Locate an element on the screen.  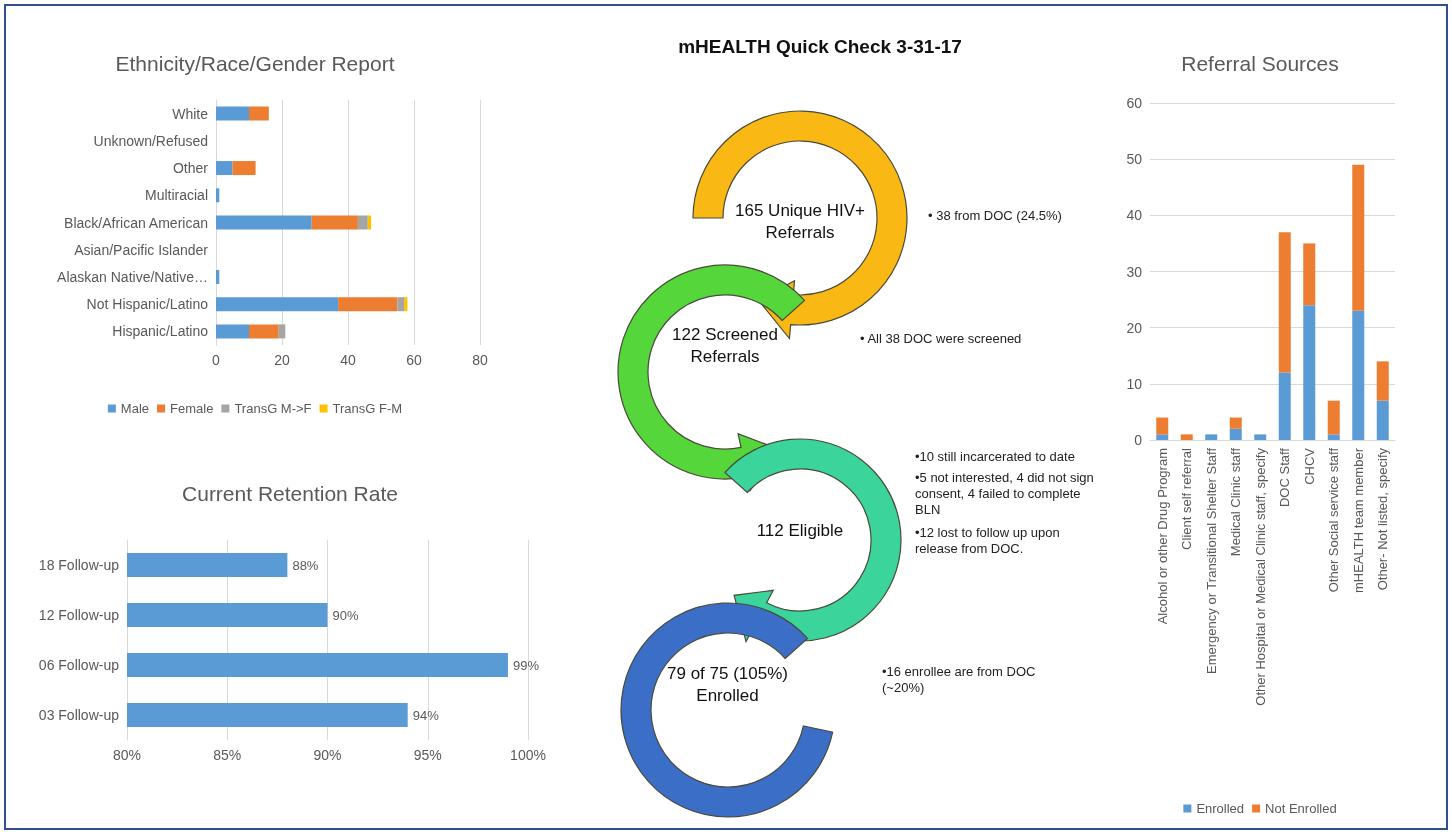
y-tick-label: 18 Follow-up is located at coordinates (79, 565).